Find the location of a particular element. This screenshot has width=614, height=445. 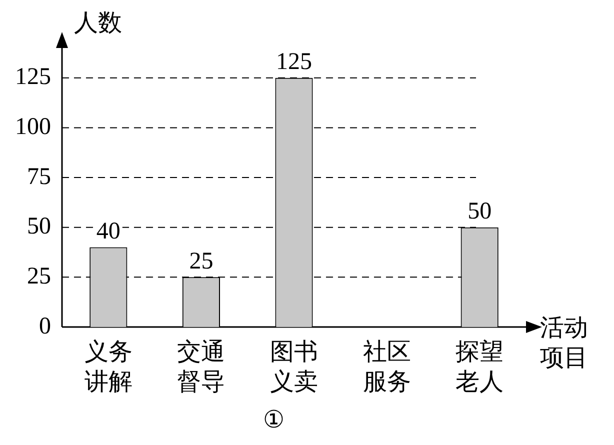

x-axis-title: 活动项目 is located at coordinates (564, 343).